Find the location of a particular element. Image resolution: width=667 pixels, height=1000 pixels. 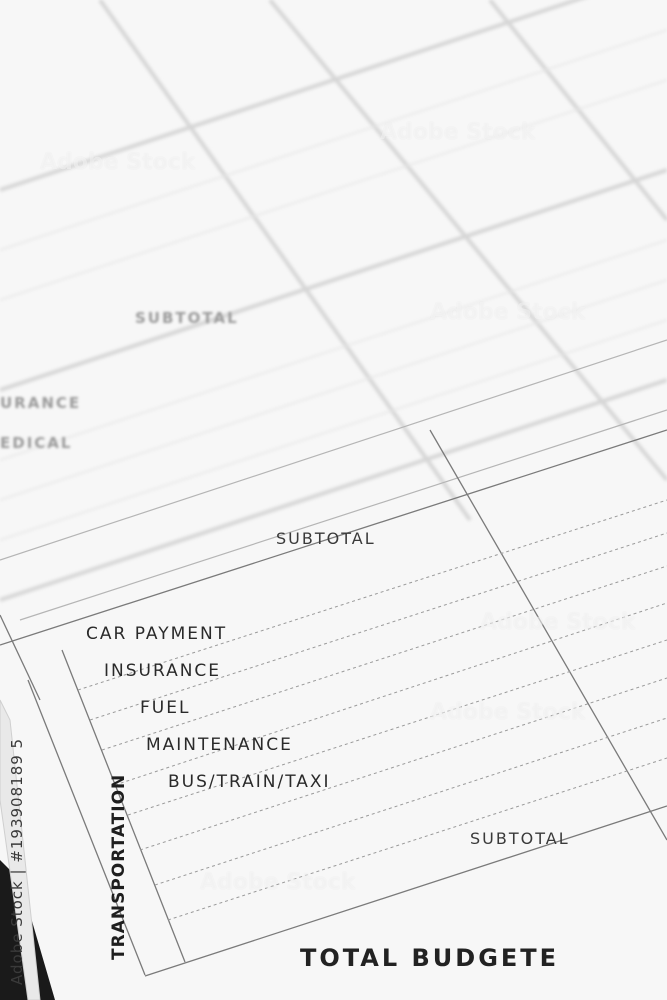

item-fuel: FUEL is located at coordinates (165, 708).